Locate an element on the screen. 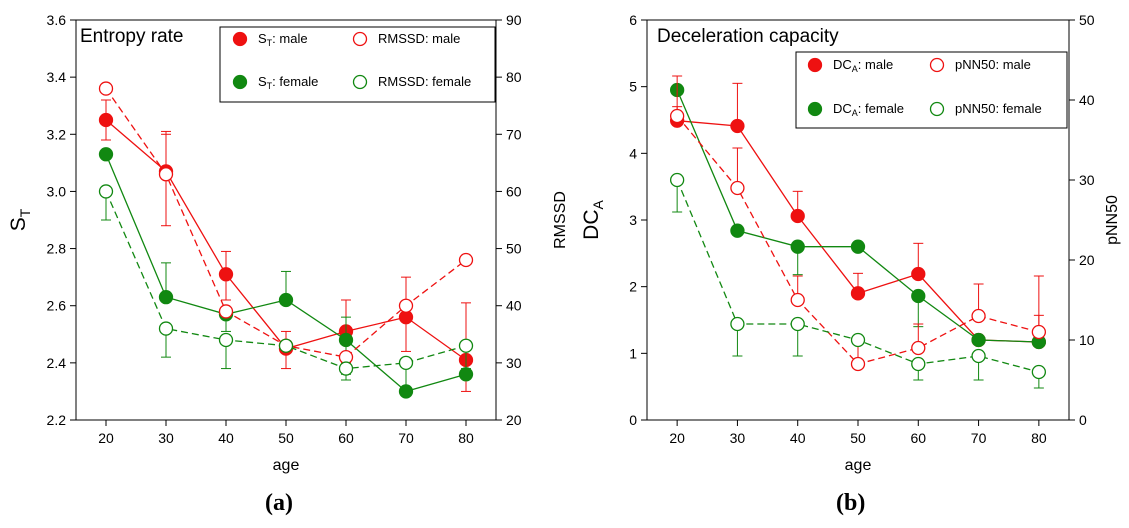  y-axis-label: ST is located at coordinates (20, 219).